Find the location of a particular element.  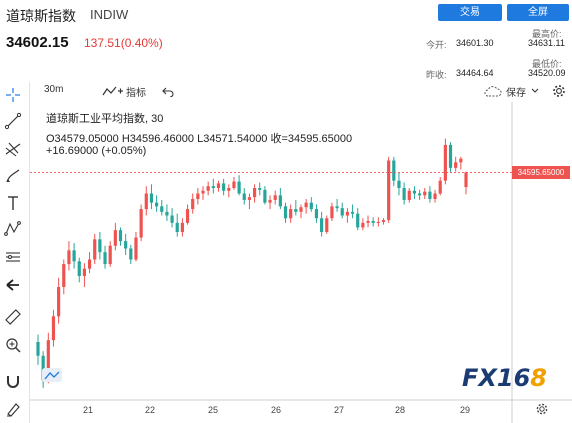

indicators-button: 指标 is located at coordinates (136, 93).